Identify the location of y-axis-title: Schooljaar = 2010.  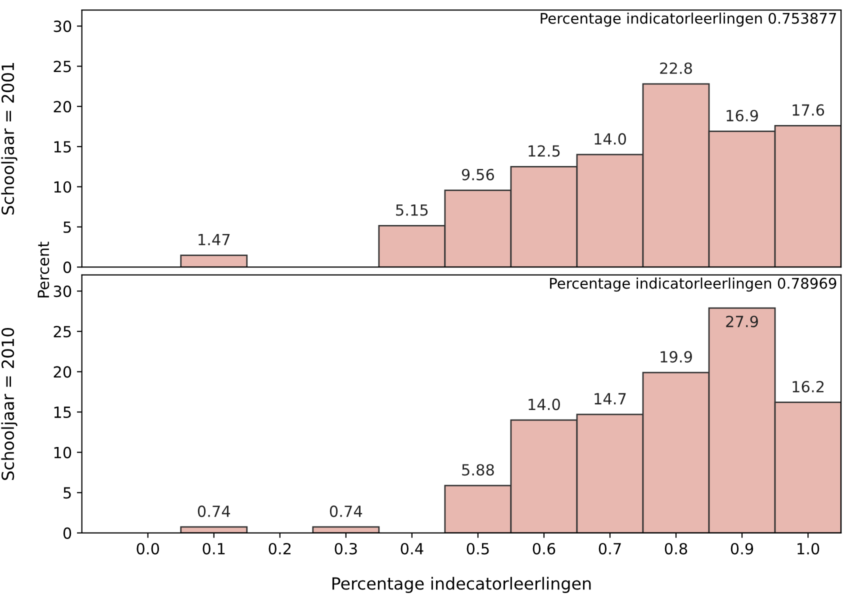
(9, 404).